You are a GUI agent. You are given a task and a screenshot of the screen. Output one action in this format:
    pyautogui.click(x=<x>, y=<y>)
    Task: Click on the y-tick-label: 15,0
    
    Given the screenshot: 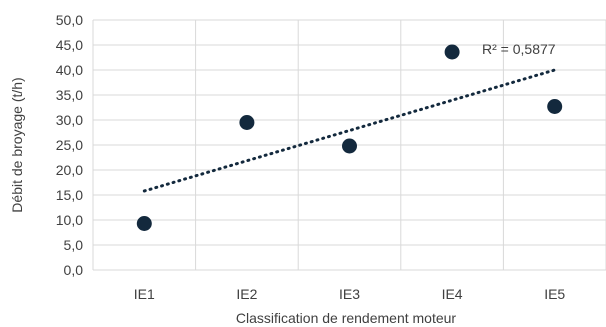 What is the action you would take?
    pyautogui.click(x=69, y=195)
    